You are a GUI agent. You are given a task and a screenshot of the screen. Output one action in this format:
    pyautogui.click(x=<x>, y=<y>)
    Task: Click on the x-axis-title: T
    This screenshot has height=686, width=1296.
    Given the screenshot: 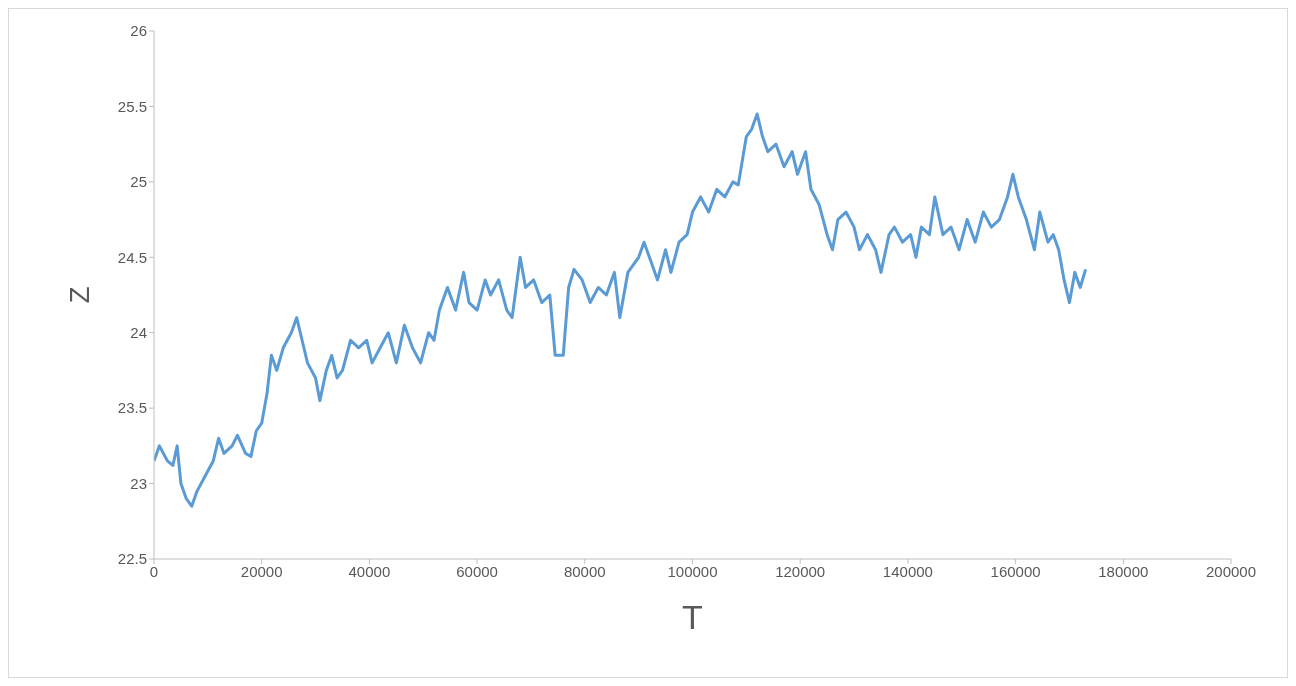 What is the action you would take?
    pyautogui.click(x=692, y=617)
    